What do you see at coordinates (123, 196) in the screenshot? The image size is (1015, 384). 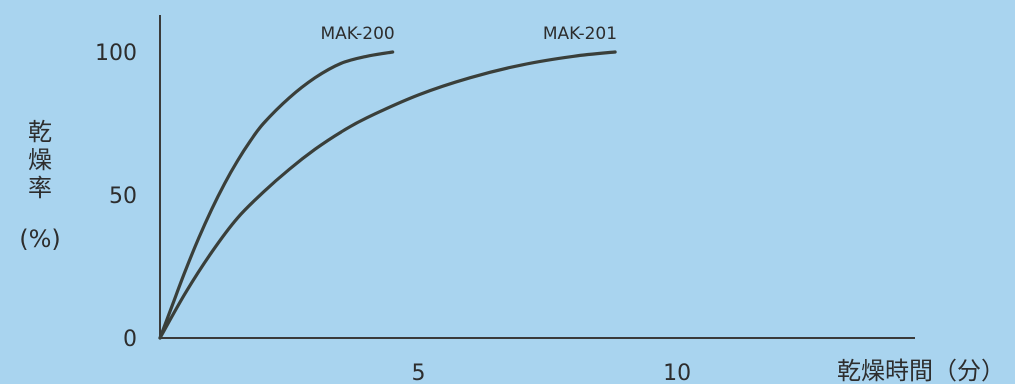 I see `y-tick-label: 50` at bounding box center [123, 196].